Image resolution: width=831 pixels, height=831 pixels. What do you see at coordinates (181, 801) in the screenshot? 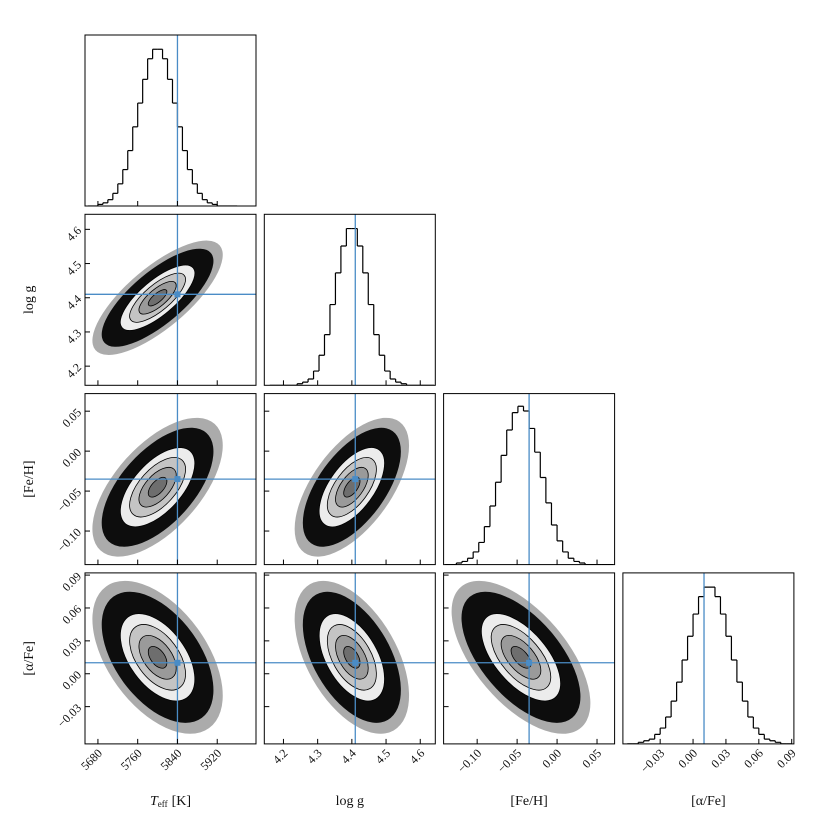
I see `label-unit: [K]` at bounding box center [181, 801].